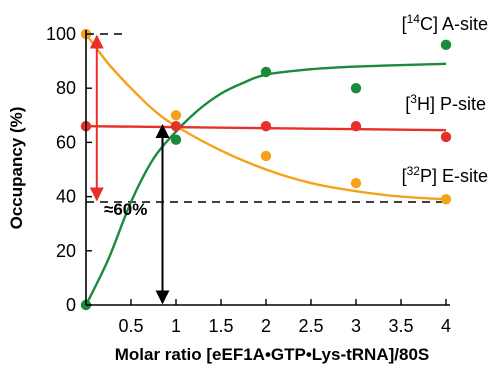  What do you see at coordinates (266, 326) in the screenshot?
I see `x-tick-label-3: 2` at bounding box center [266, 326].